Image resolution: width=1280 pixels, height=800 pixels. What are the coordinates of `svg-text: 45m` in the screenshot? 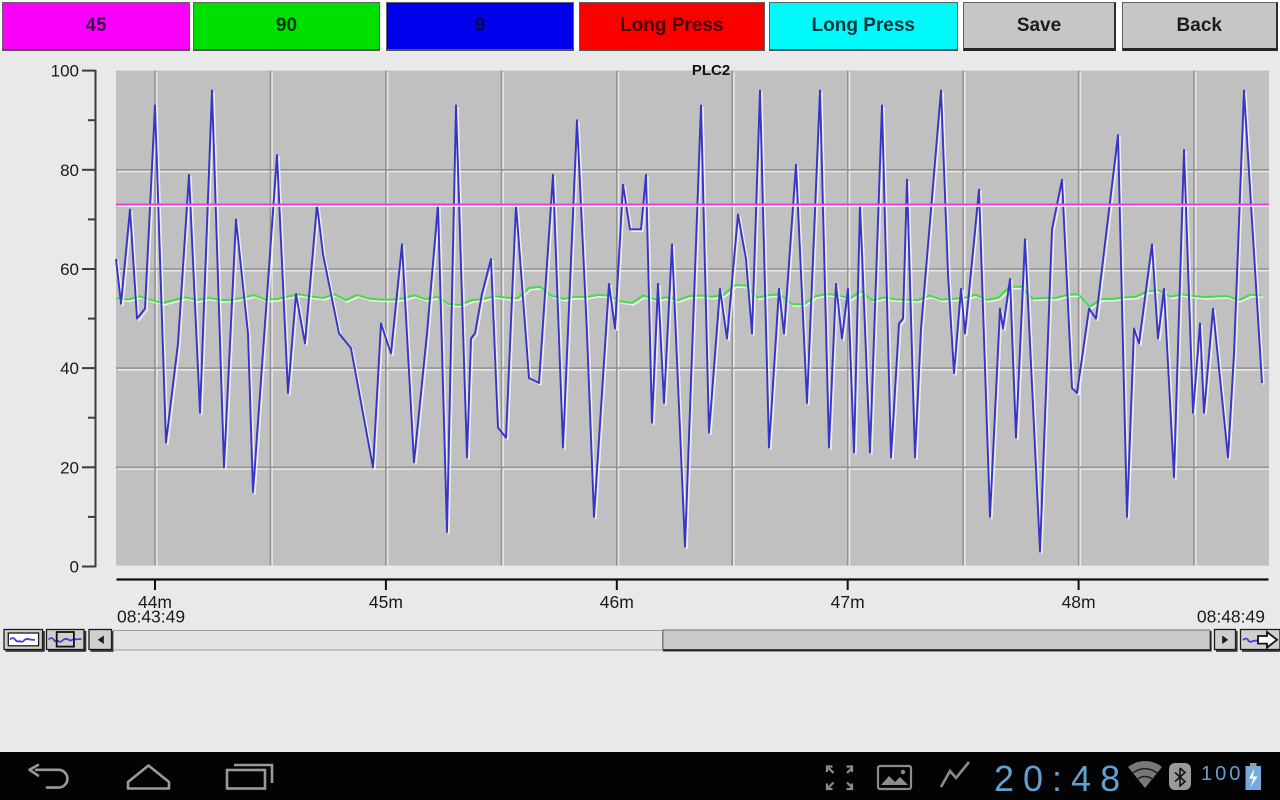 It's located at (386, 602).